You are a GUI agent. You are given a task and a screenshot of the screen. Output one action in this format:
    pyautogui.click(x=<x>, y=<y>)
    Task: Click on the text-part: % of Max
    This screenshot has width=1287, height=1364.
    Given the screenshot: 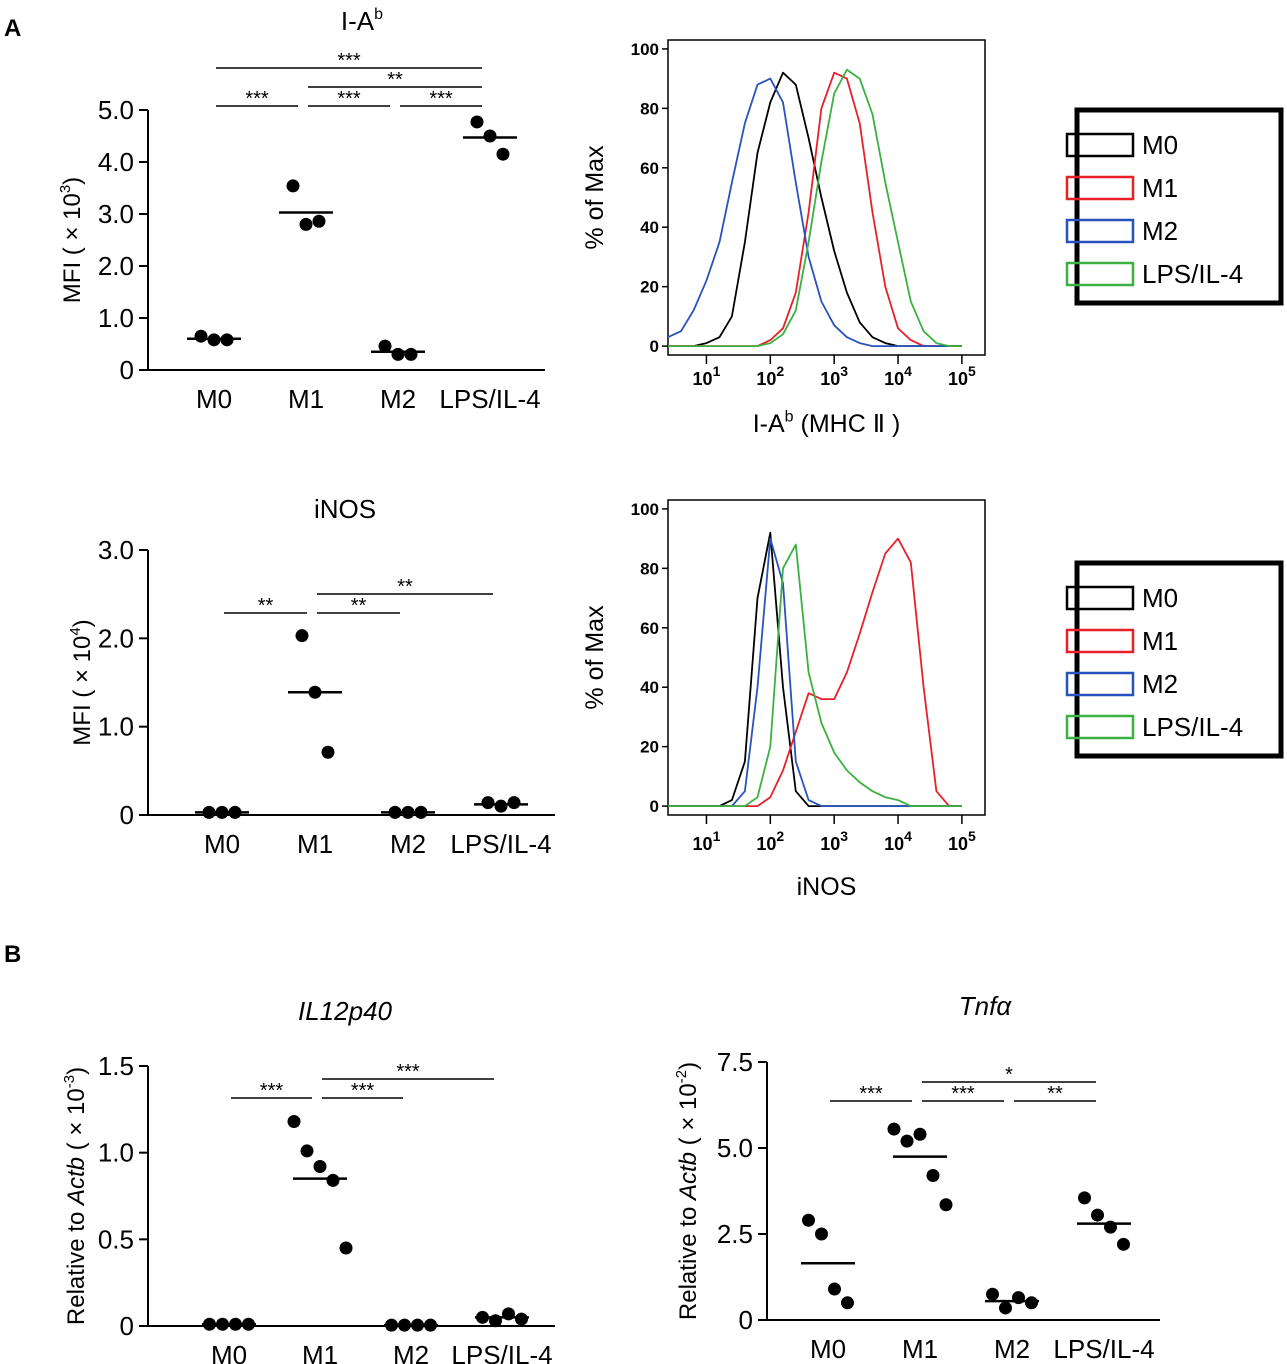 What is the action you would take?
    pyautogui.click(x=595, y=197)
    